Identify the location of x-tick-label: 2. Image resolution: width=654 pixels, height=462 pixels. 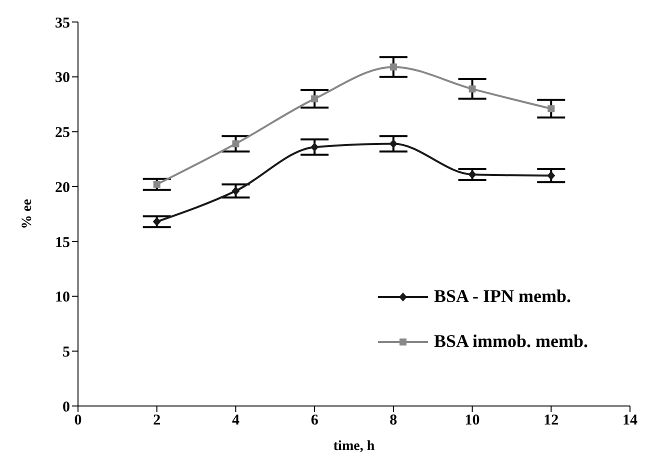
(157, 420).